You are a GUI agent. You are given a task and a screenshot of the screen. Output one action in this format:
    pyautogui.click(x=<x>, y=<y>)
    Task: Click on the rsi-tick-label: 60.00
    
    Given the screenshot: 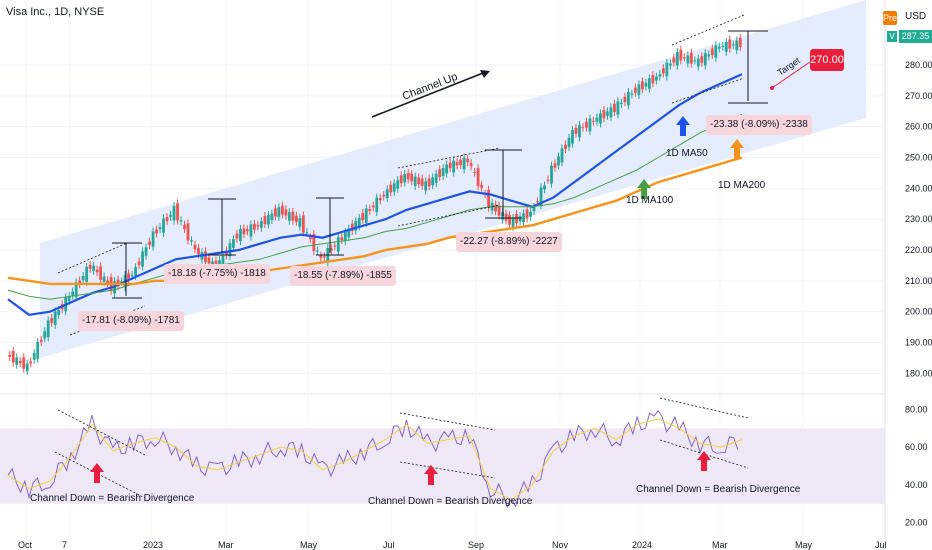 What is the action you would take?
    pyautogui.click(x=916, y=447)
    